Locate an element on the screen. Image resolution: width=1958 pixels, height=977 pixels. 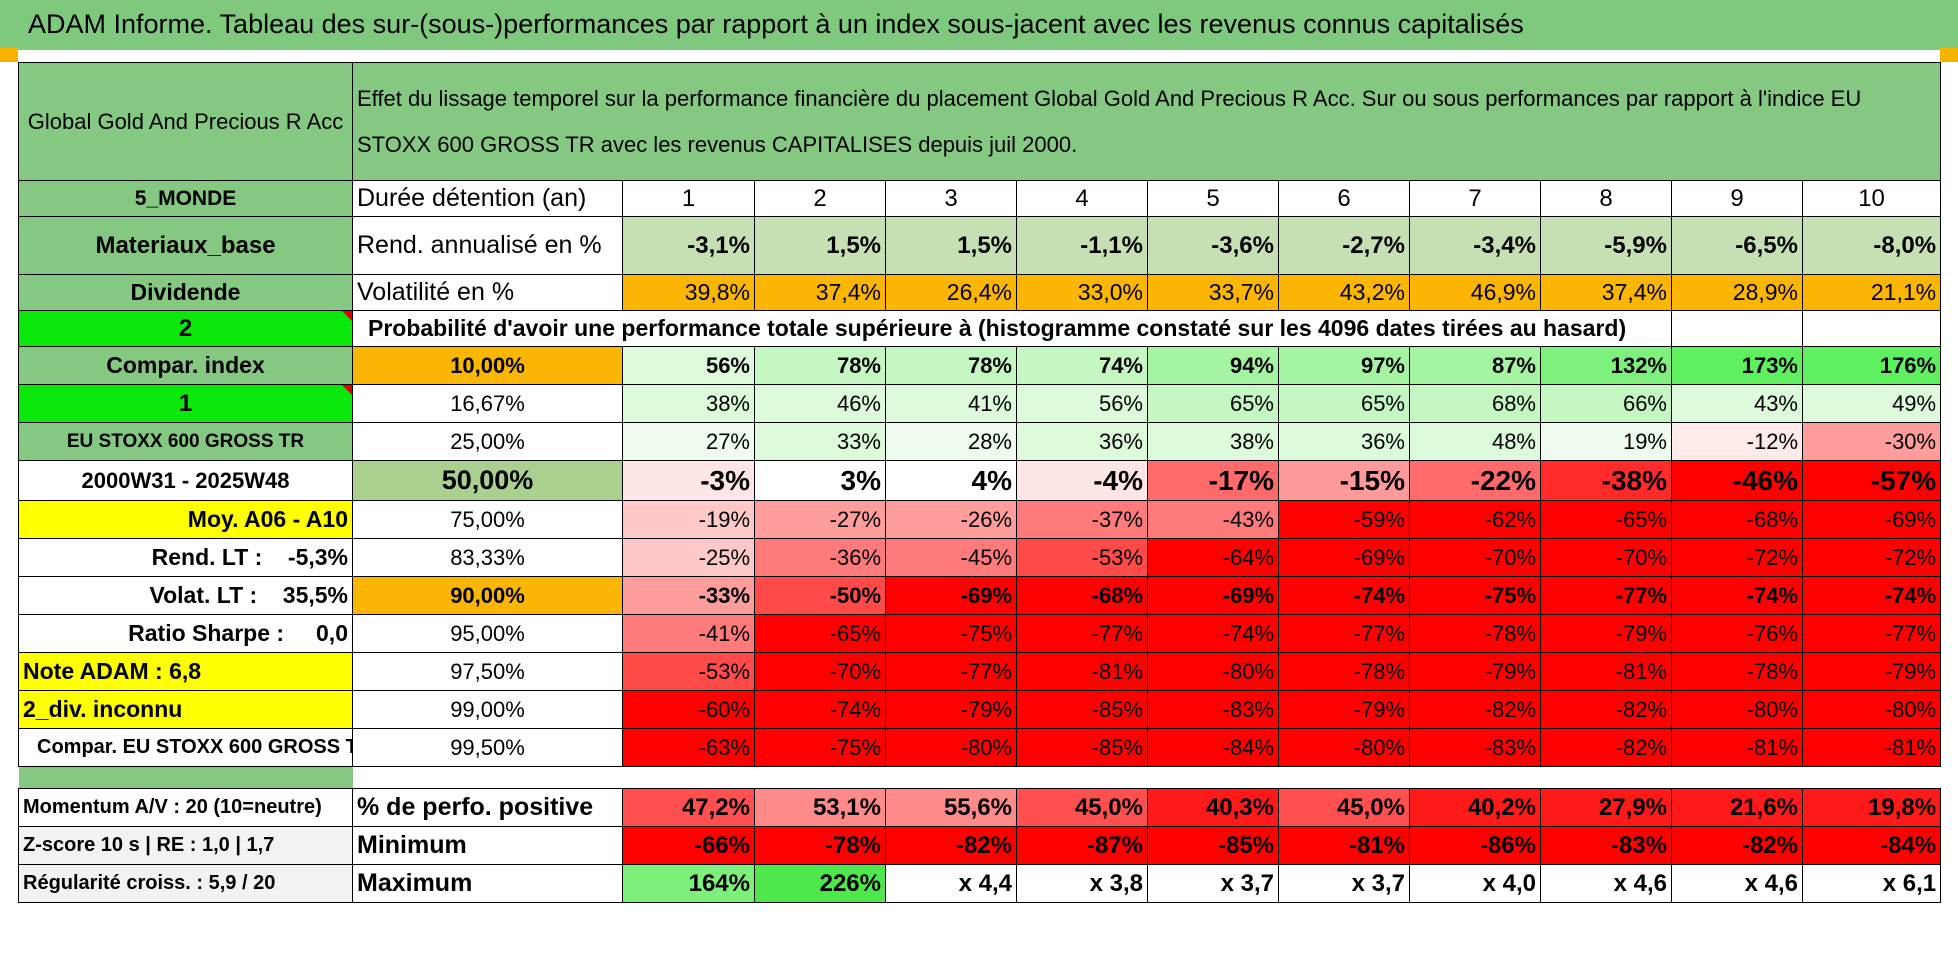
bottom-value: x 4,4 is located at coordinates (951, 883).